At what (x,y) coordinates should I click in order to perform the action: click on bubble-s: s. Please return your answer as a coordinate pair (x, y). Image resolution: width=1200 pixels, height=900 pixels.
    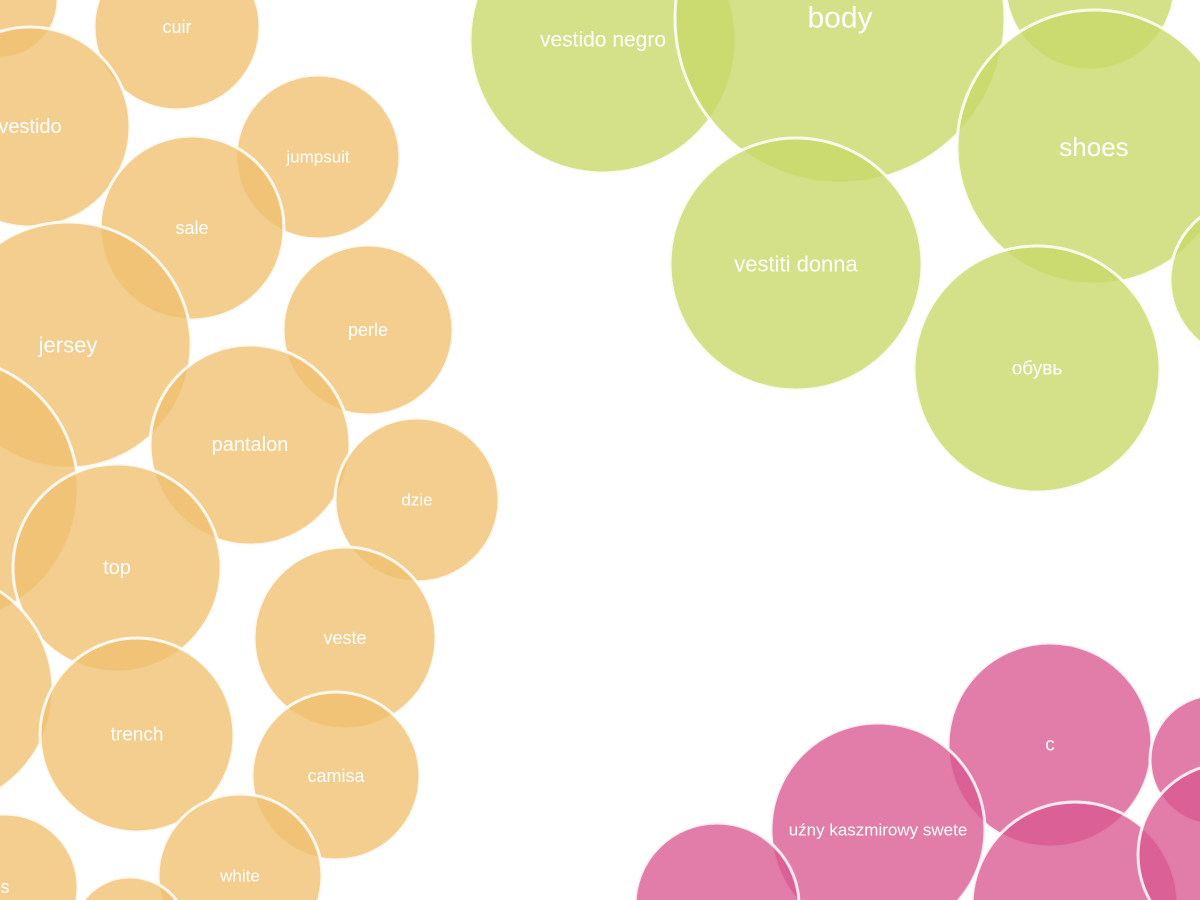
    Looking at the image, I should click on (40, 856).